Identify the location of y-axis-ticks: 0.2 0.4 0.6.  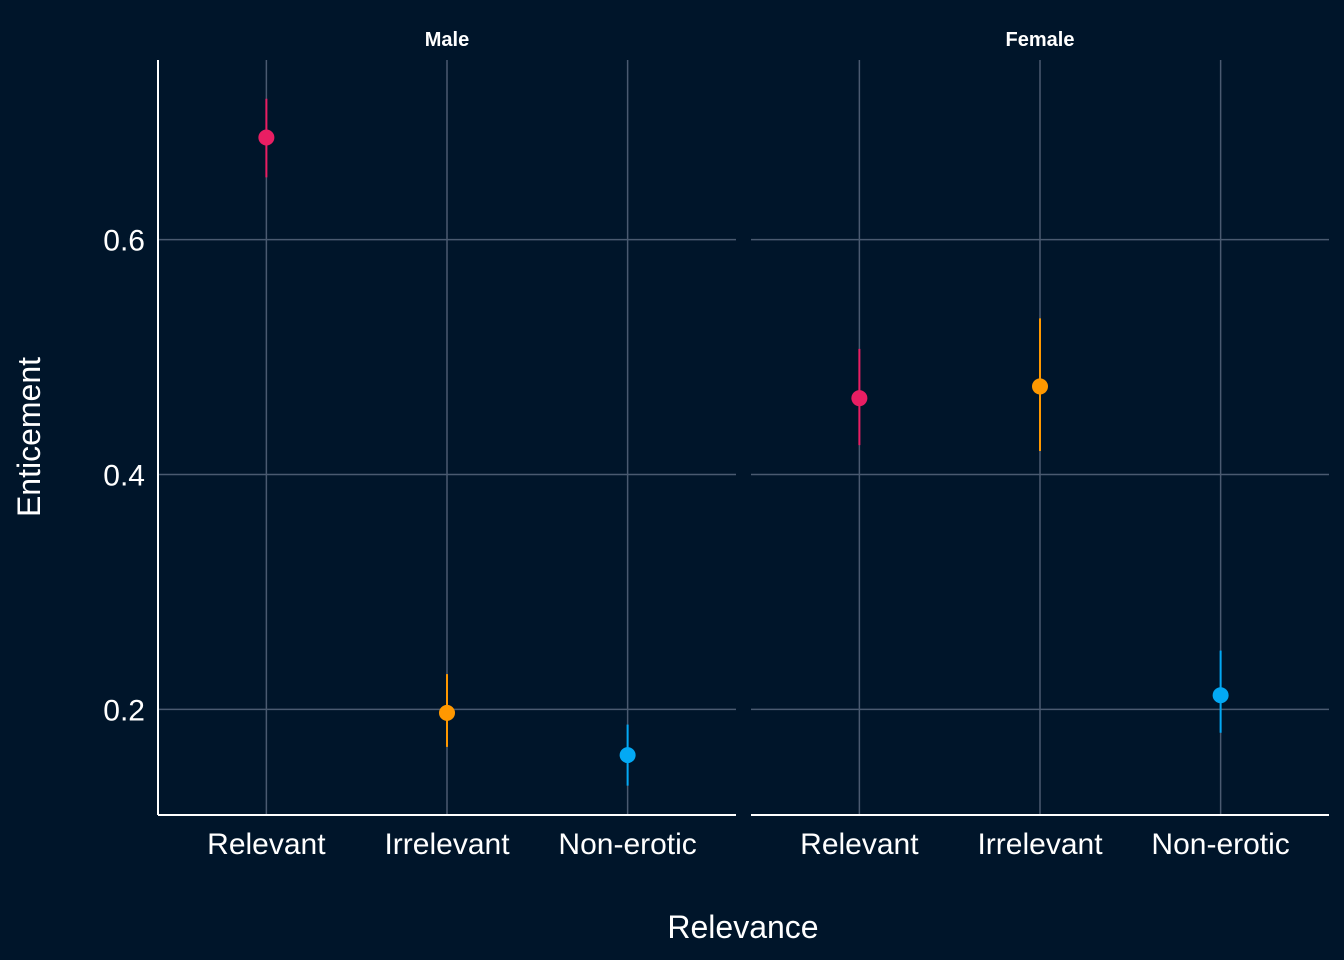
(124, 476).